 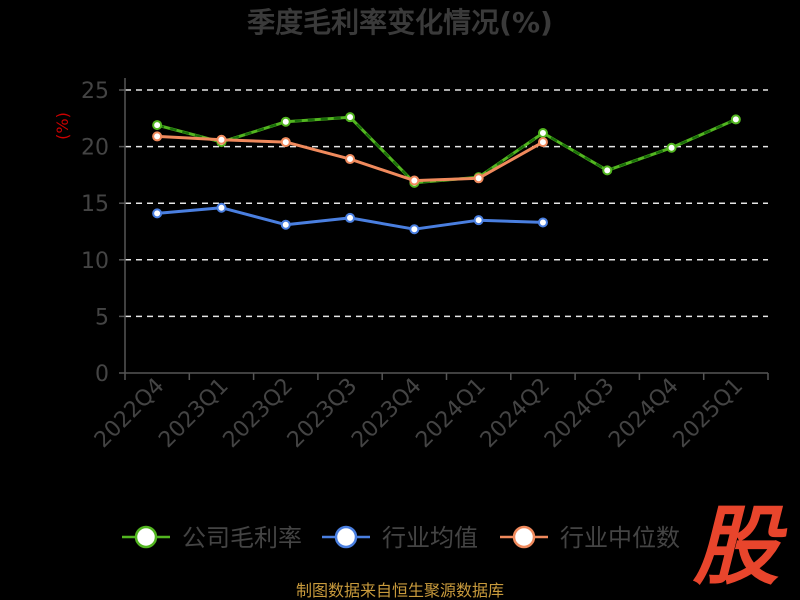 I want to click on x-tick-label: 2025Q1, so click(x=708, y=413).